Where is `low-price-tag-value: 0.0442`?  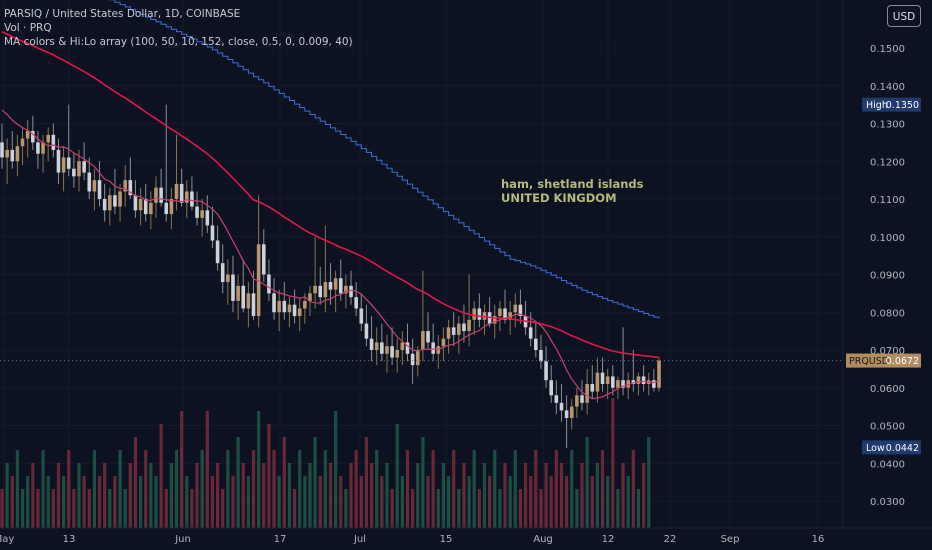
low-price-tag-value: 0.0442 is located at coordinates (902, 448).